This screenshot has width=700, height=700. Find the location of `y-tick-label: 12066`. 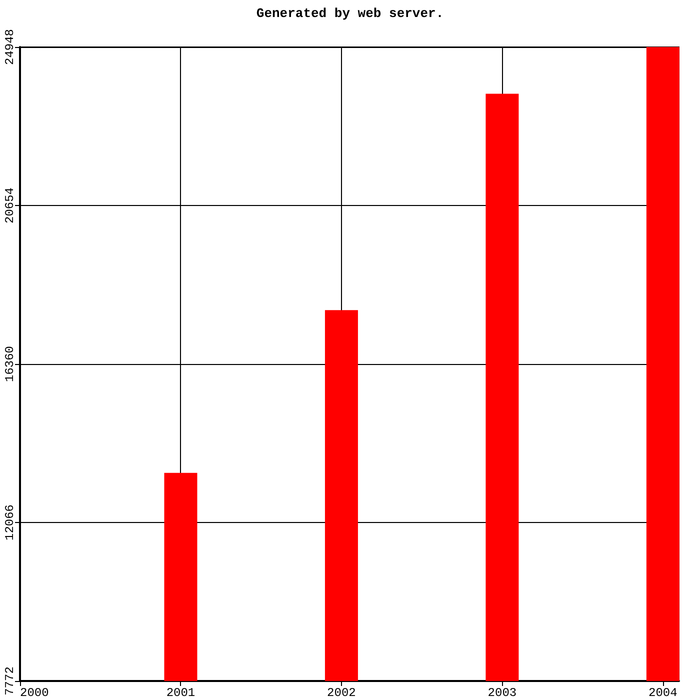

y-tick-label: 12066 is located at coordinates (10, 522).